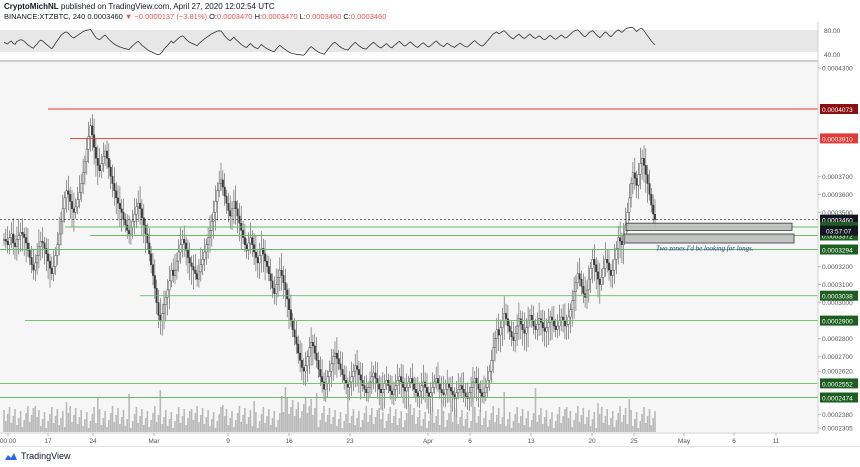 The width and height of the screenshot is (860, 467). What do you see at coordinates (837, 372) in the screenshot?
I see `y-tick-label: 0.0002620` at bounding box center [837, 372].